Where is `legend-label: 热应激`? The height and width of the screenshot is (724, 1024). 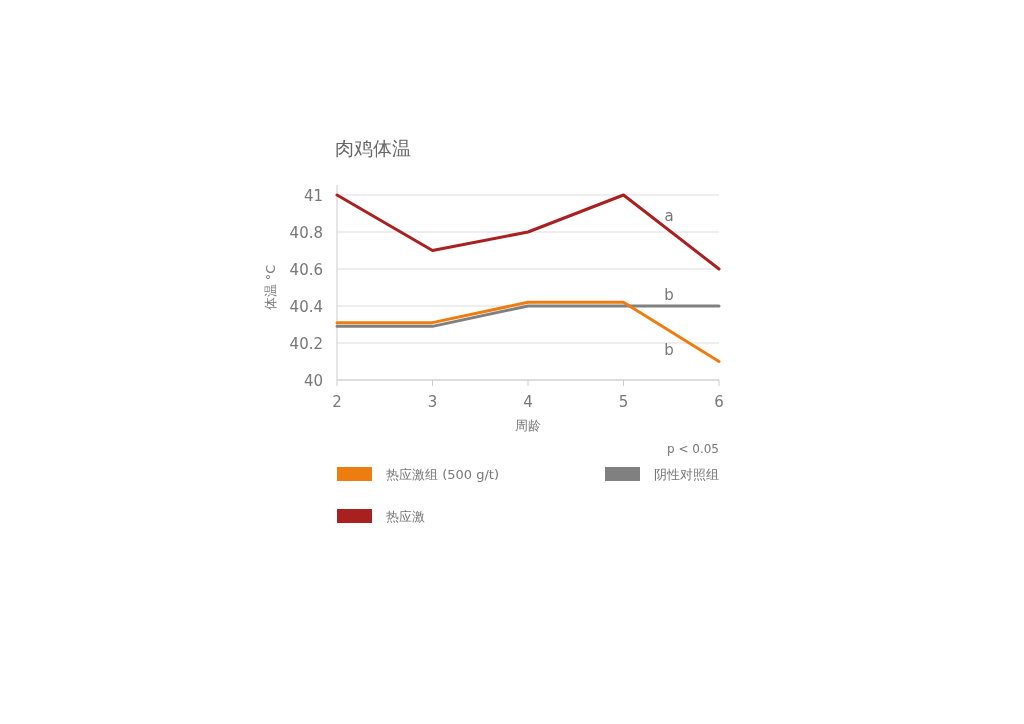
legend-label: 热应激 is located at coordinates (405, 516).